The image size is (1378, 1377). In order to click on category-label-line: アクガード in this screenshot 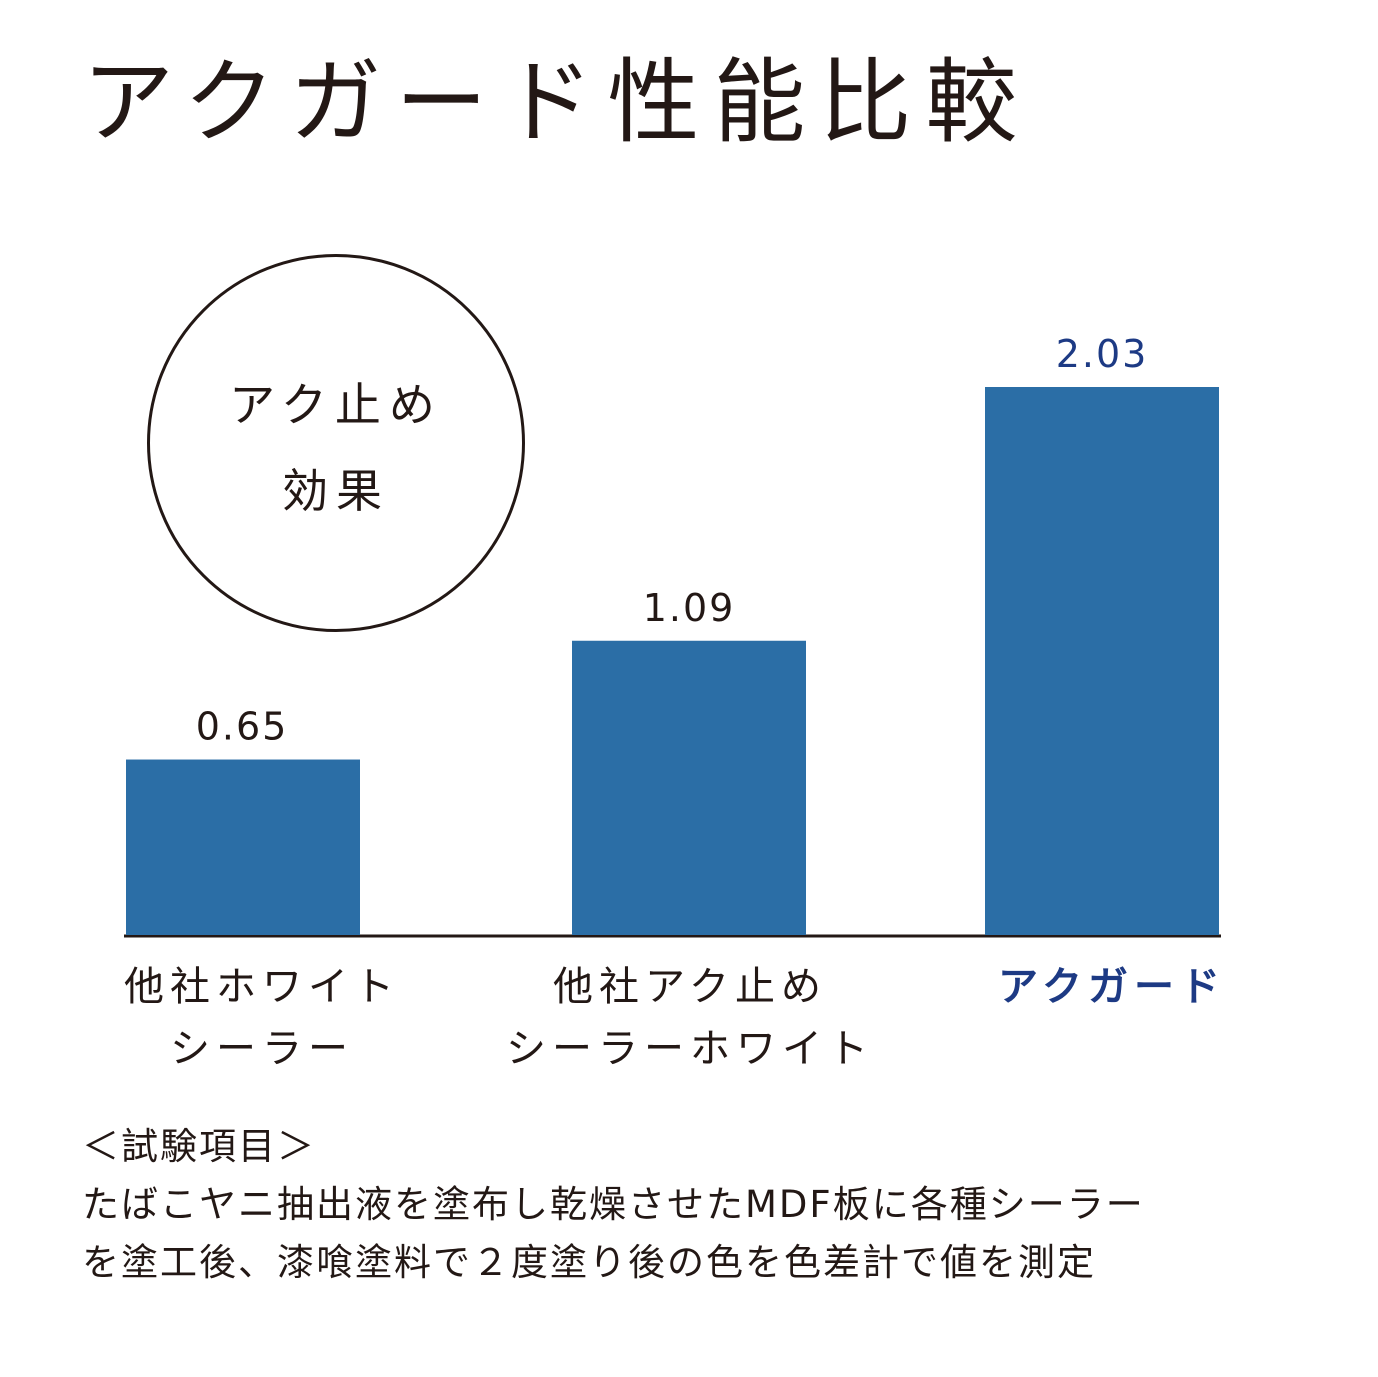, I will do `click(1112, 987)`.